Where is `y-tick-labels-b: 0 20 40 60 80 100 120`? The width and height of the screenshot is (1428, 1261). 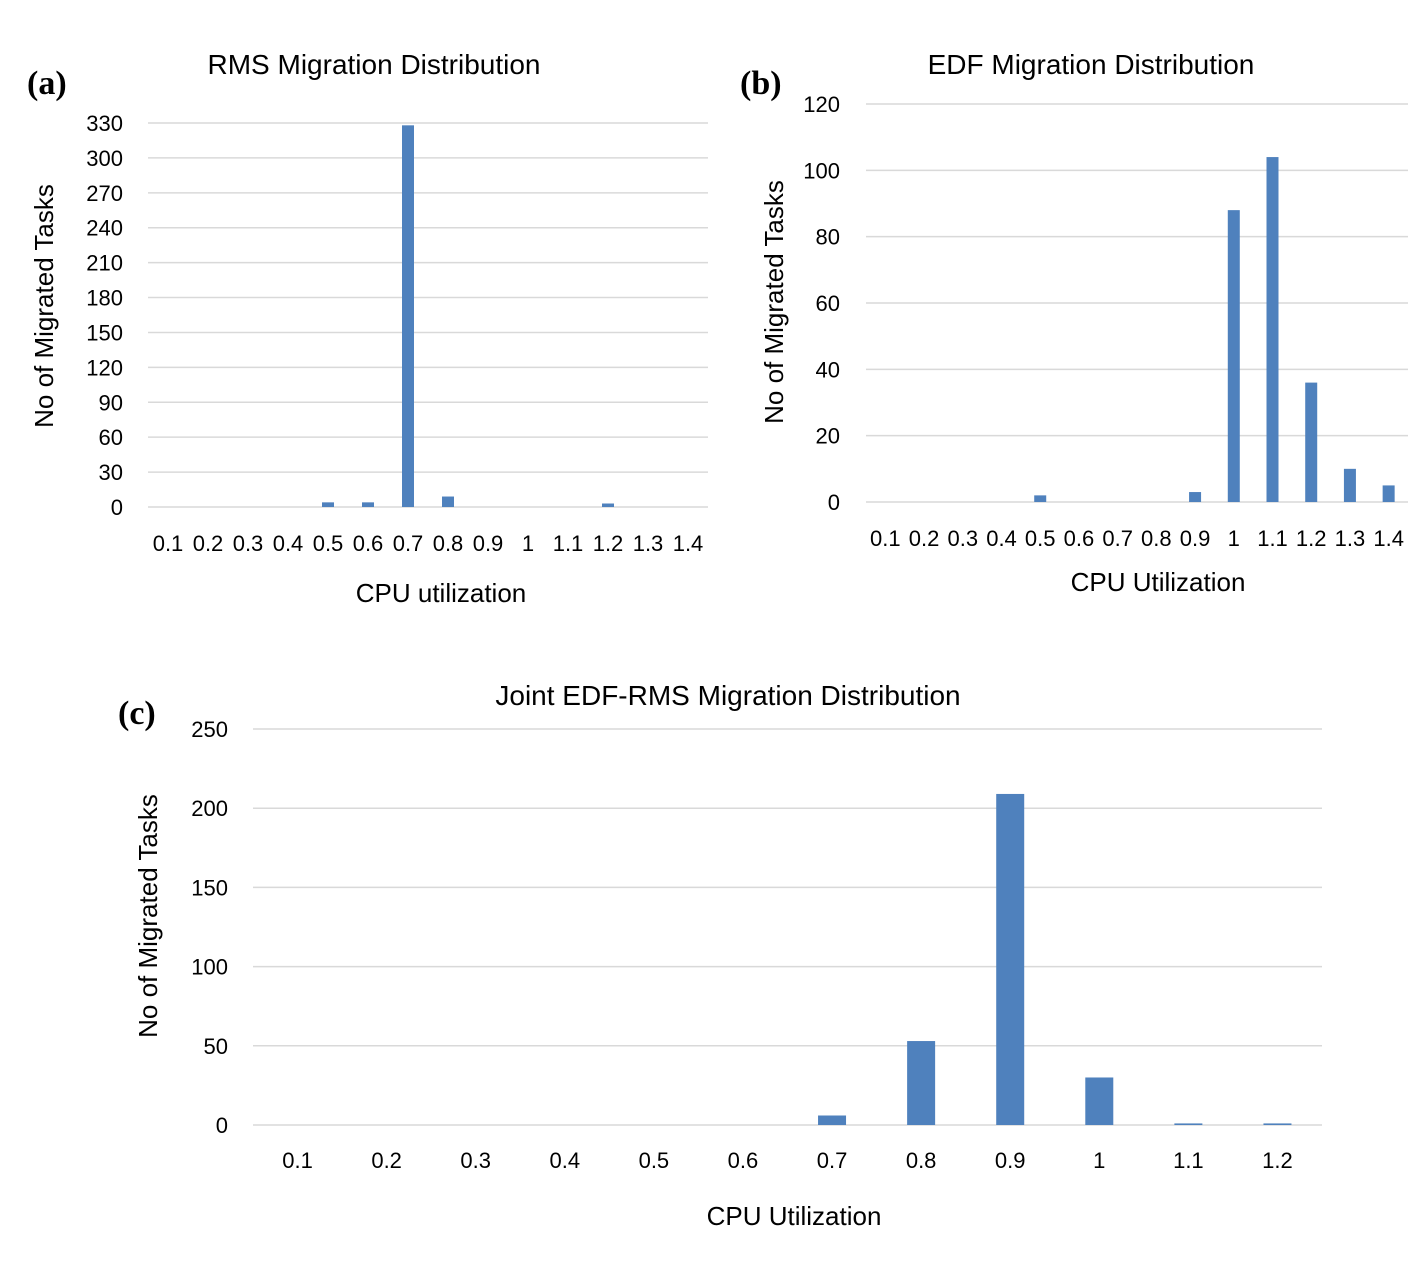
y-tick-labels-b: 0 20 40 60 80 100 120 is located at coordinates (821, 303).